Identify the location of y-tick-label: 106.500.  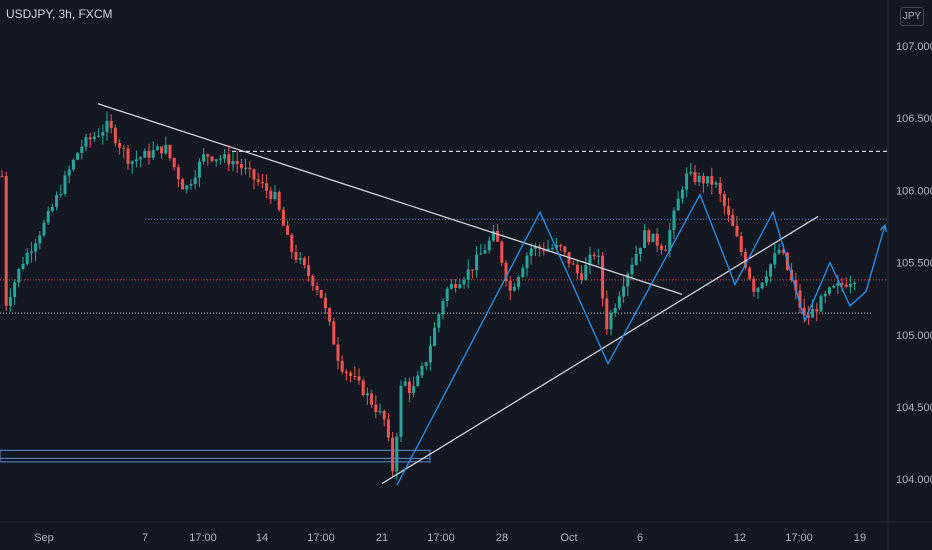
(914, 119).